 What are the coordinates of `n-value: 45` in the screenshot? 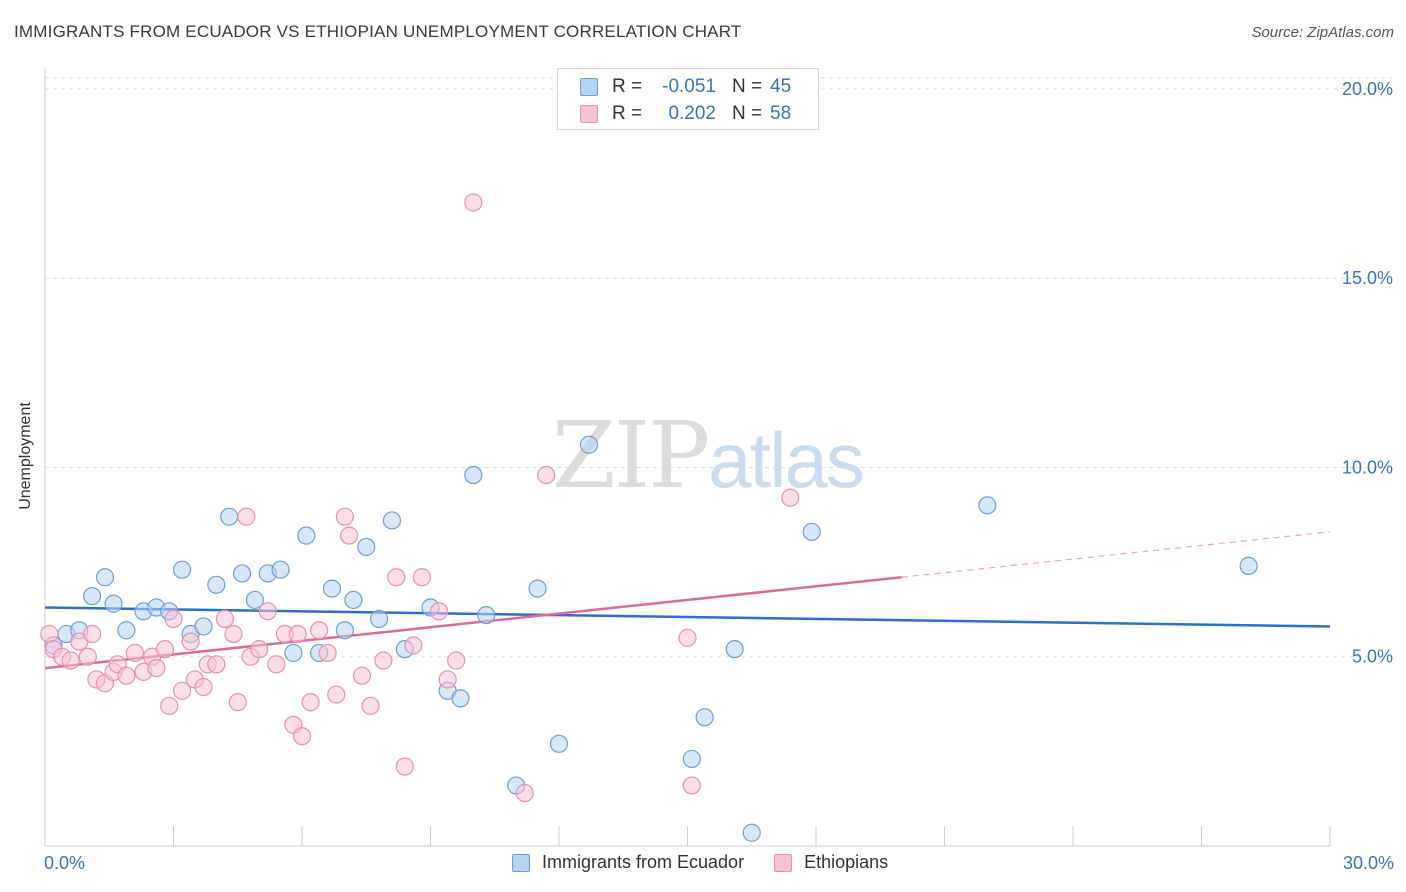 It's located at (781, 86).